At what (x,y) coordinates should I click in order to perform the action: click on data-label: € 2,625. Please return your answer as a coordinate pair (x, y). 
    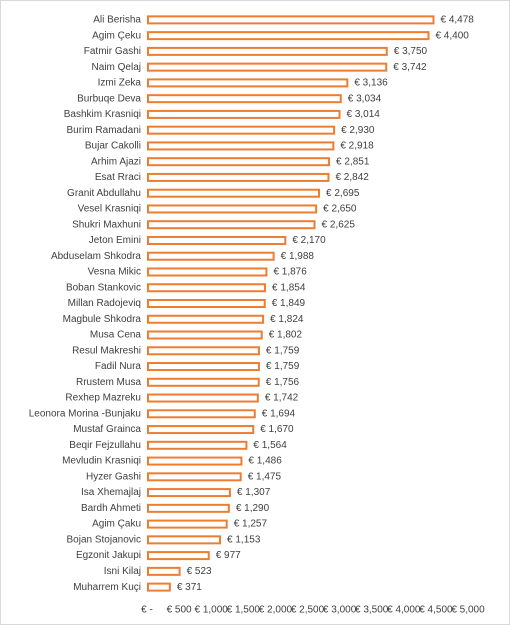
    Looking at the image, I should click on (339, 224).